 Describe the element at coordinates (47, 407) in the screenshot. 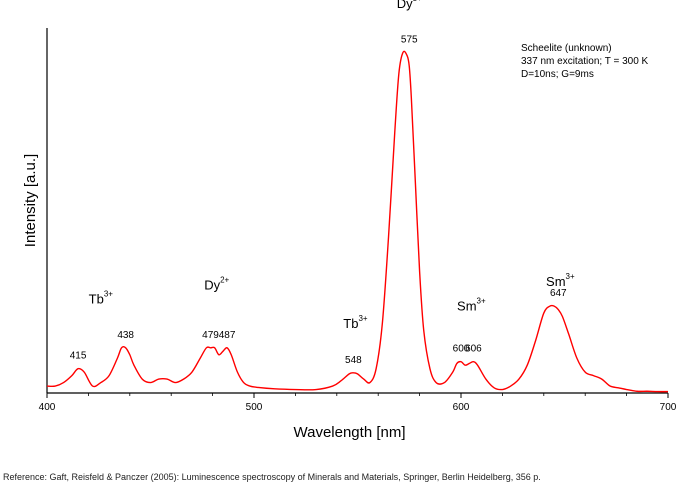

I see `x-tick-label: 400` at that location.